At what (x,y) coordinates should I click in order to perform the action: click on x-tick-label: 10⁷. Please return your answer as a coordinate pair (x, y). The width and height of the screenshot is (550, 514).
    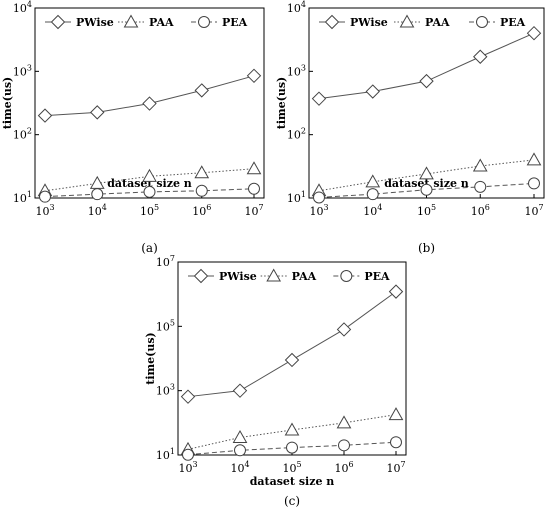
    Looking at the image, I should click on (395, 467).